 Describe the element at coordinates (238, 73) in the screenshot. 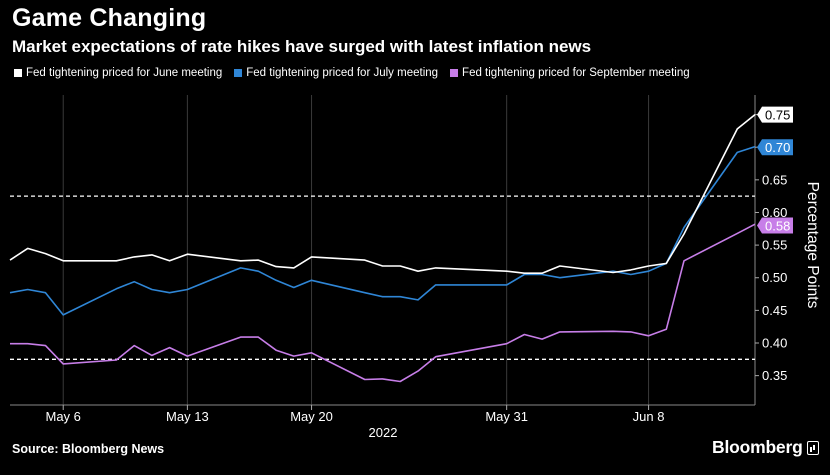

I see `legend-swatch-july` at that location.